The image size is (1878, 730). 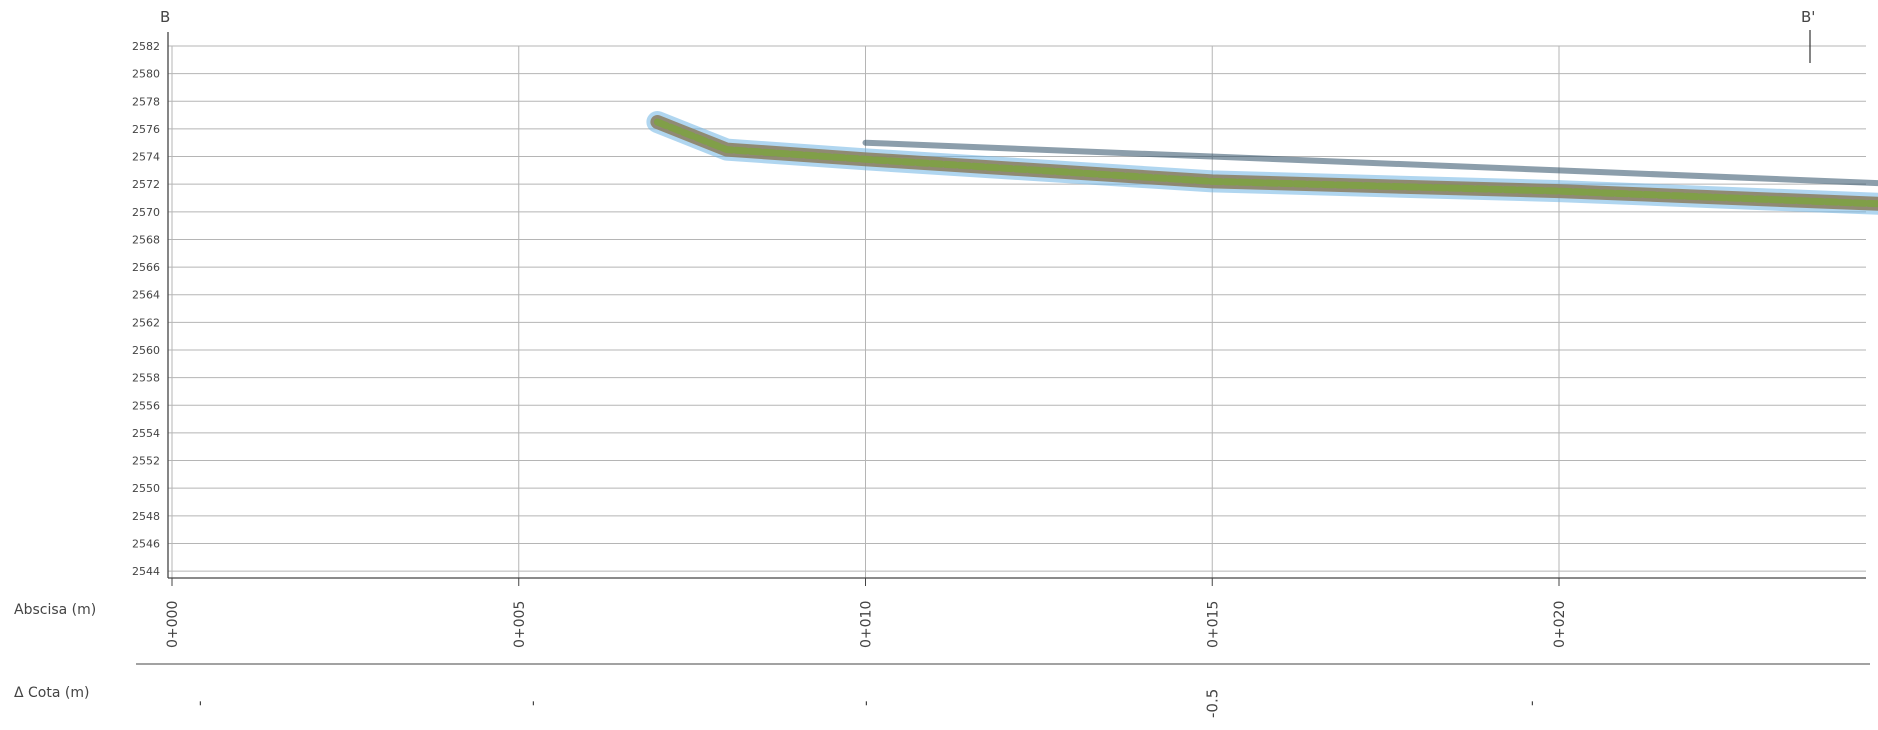 What do you see at coordinates (146, 378) in the screenshot?
I see `y-tick-label: 2558` at bounding box center [146, 378].